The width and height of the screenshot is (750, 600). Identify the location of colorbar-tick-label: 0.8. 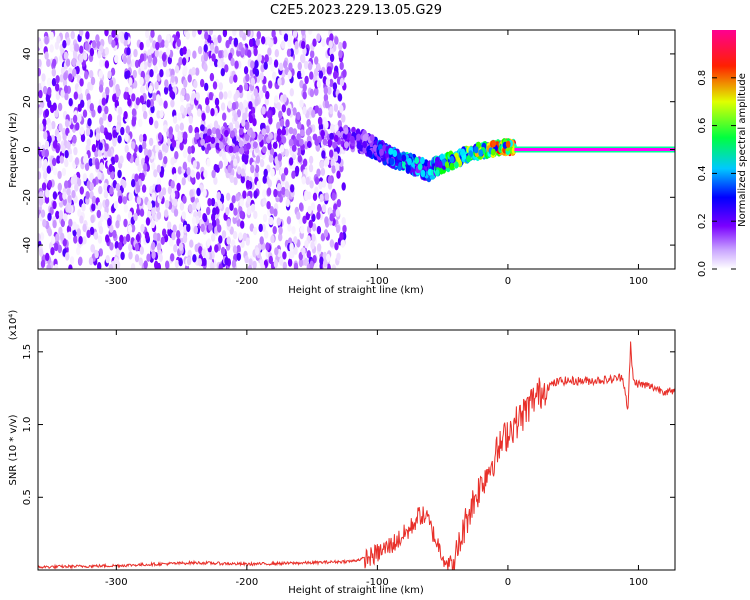
(702, 78).